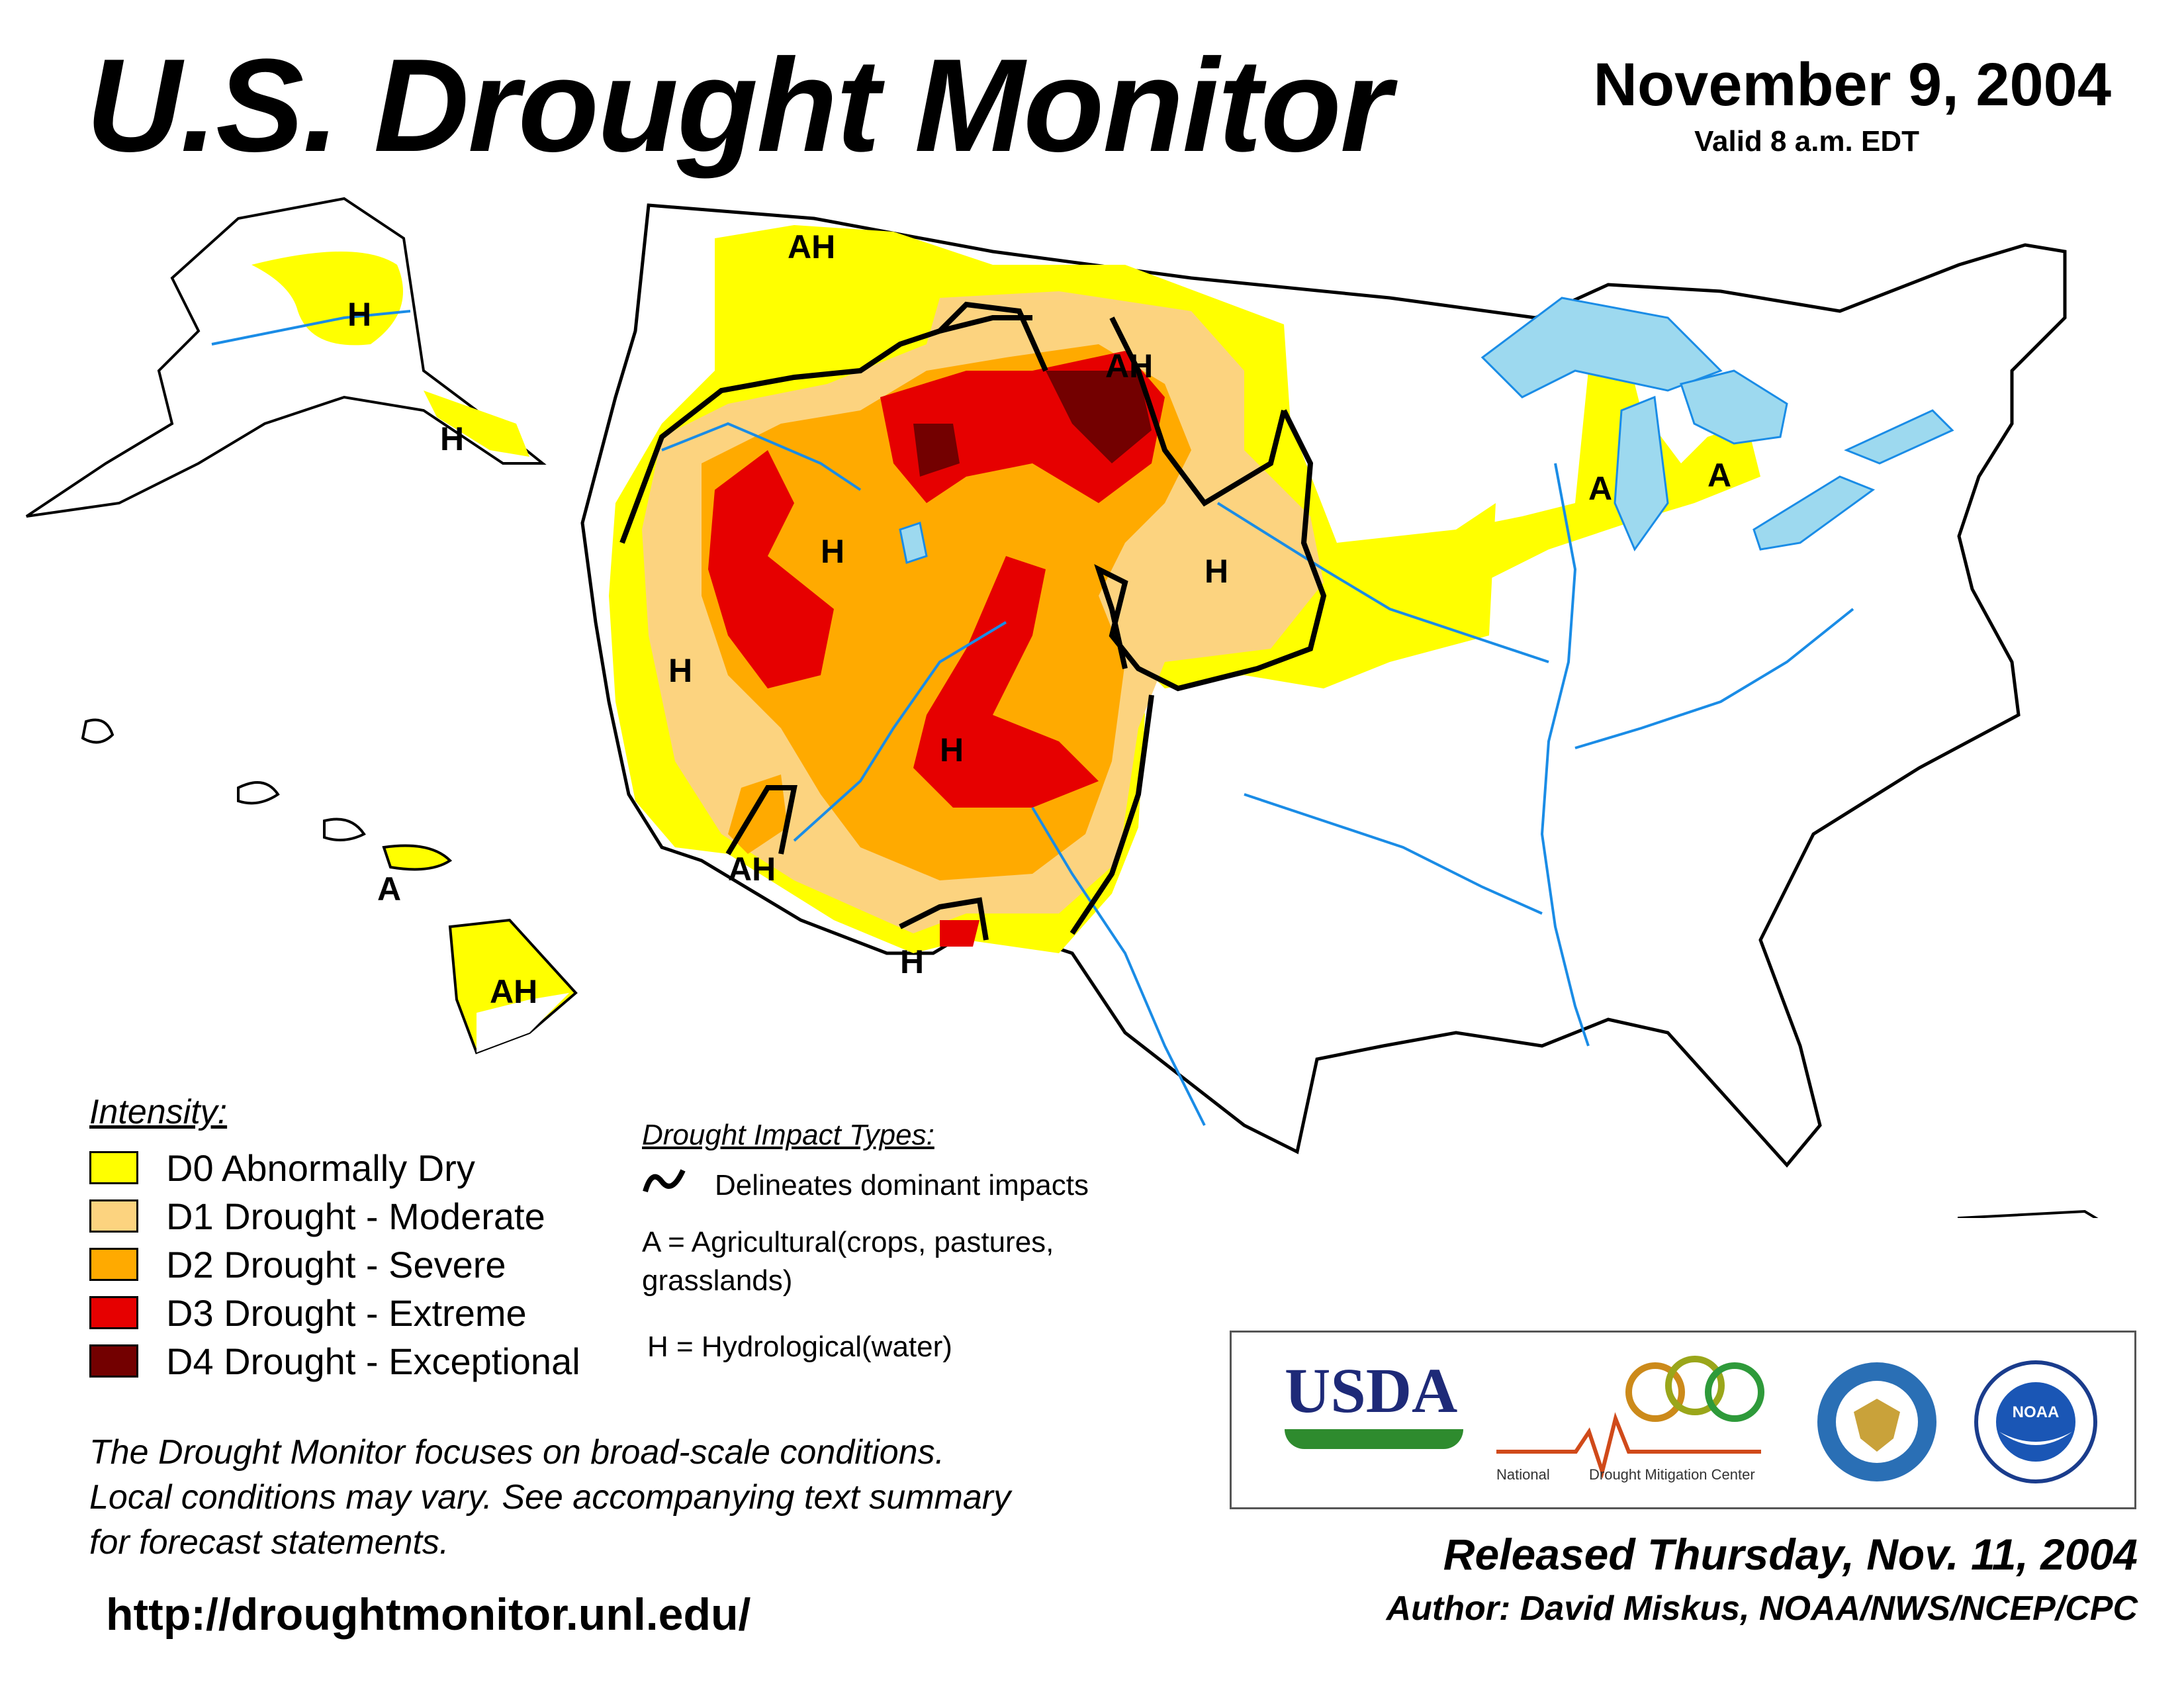 The width and height of the screenshot is (2184, 1688). What do you see at coordinates (1523, 1474) in the screenshot?
I see `ndmc-logo-text: National` at bounding box center [1523, 1474].